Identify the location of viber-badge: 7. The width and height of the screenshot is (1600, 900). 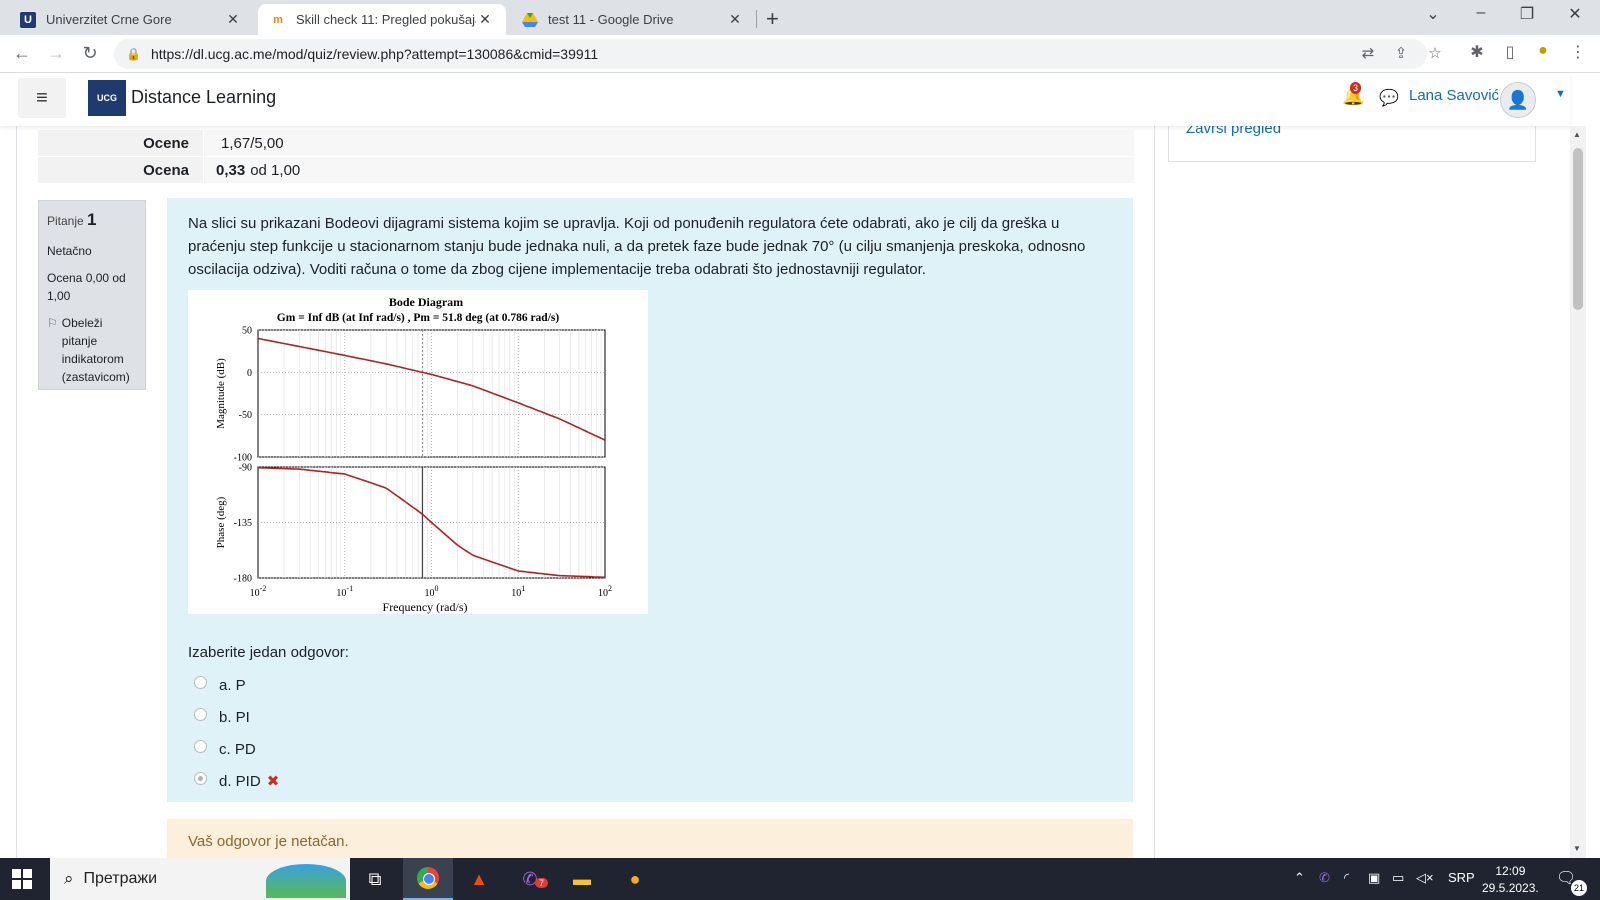
(542, 883).